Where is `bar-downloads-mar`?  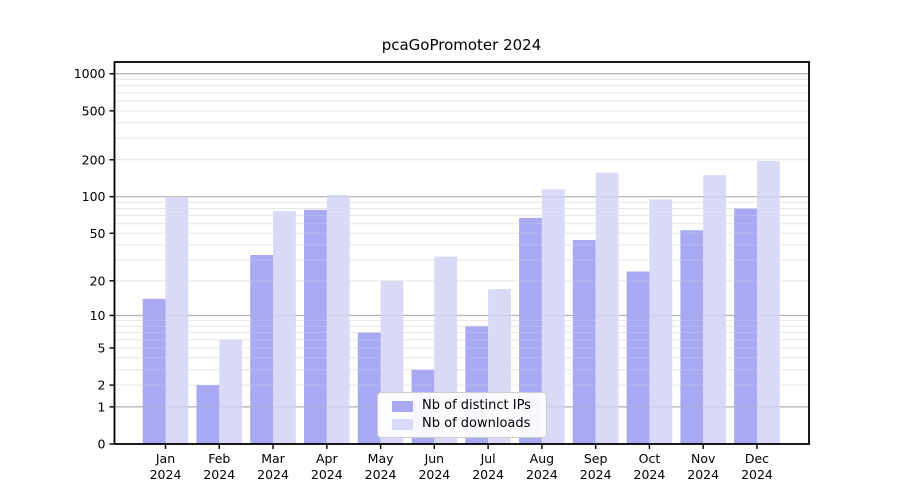 bar-downloads-mar is located at coordinates (284, 327).